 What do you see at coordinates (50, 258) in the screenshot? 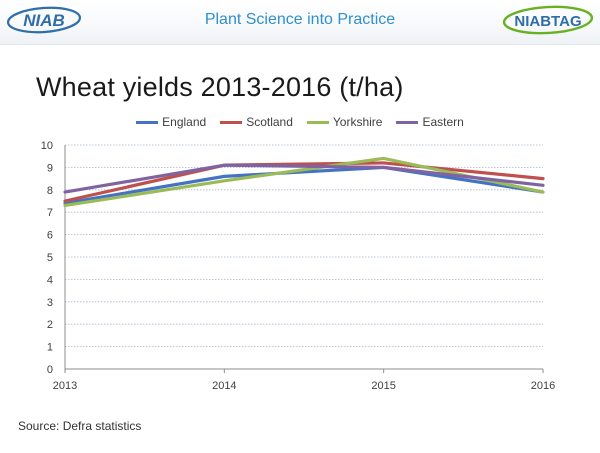
I see `y-tick-label: 5` at bounding box center [50, 258].